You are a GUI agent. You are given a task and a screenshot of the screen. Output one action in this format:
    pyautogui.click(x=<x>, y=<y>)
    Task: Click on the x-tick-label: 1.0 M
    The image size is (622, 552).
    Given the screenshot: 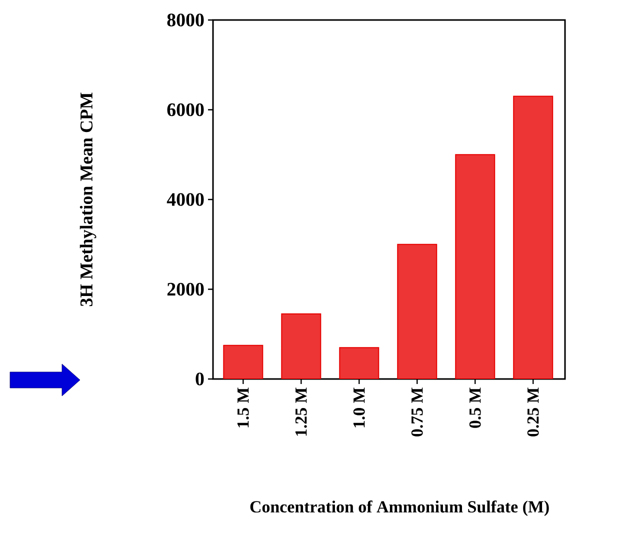 What is the action you would take?
    pyautogui.click(x=359, y=408)
    